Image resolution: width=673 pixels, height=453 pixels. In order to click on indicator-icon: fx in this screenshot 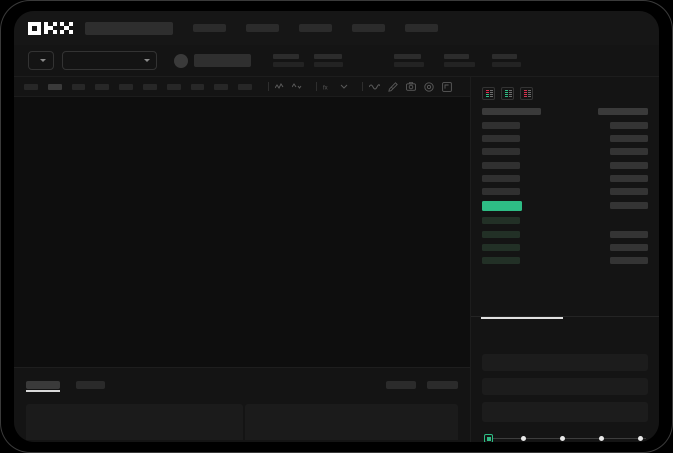, I will do `click(327, 87)`.